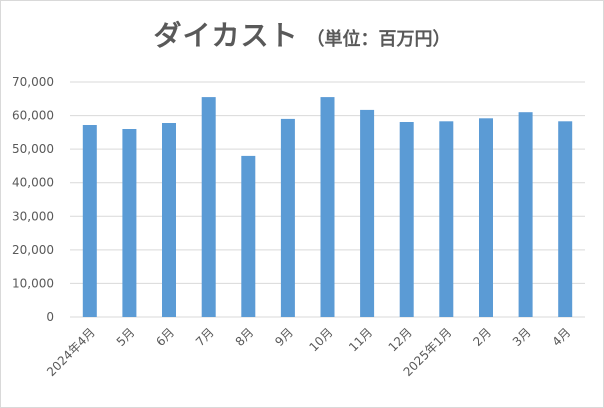  I want to click on y-tick-label: 20,000, so click(33, 250).